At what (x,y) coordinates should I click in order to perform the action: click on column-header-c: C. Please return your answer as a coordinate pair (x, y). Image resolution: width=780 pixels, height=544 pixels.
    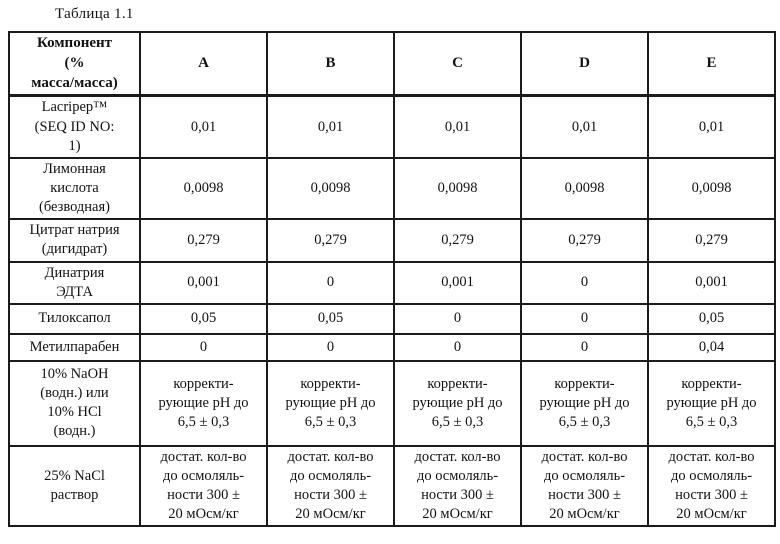
    Looking at the image, I should click on (457, 64).